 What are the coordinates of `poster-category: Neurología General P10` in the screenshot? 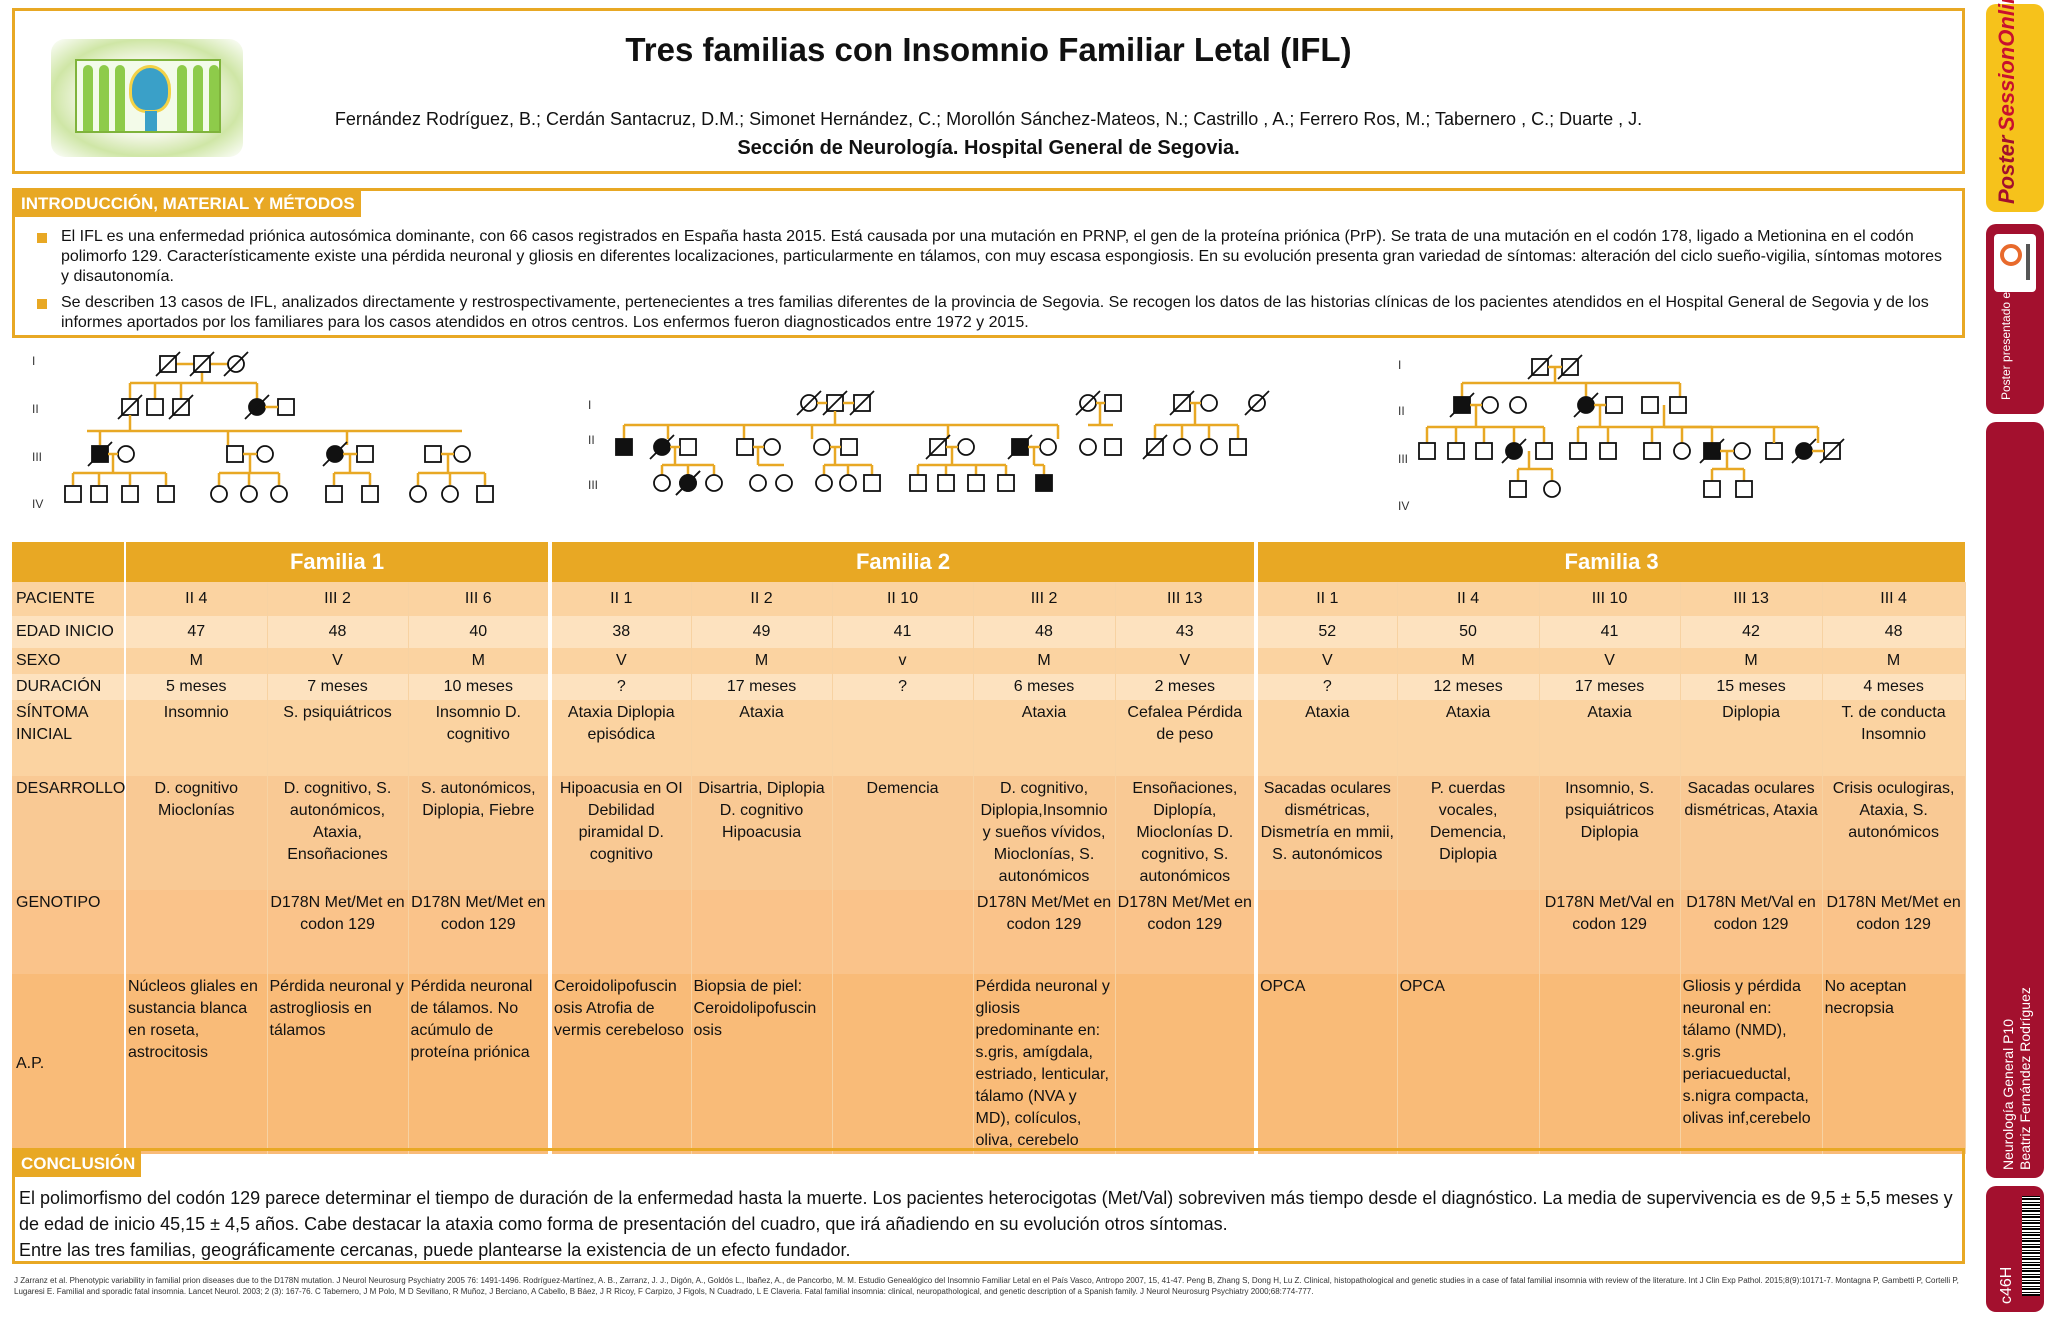 It's located at (2008, 1094).